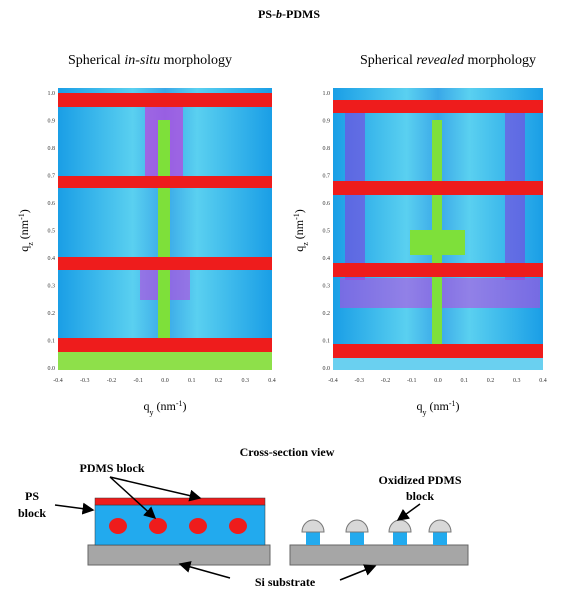 This screenshot has width=578, height=595. Describe the element at coordinates (287, 452) in the screenshot. I see `section-title: Cross-section view` at that location.